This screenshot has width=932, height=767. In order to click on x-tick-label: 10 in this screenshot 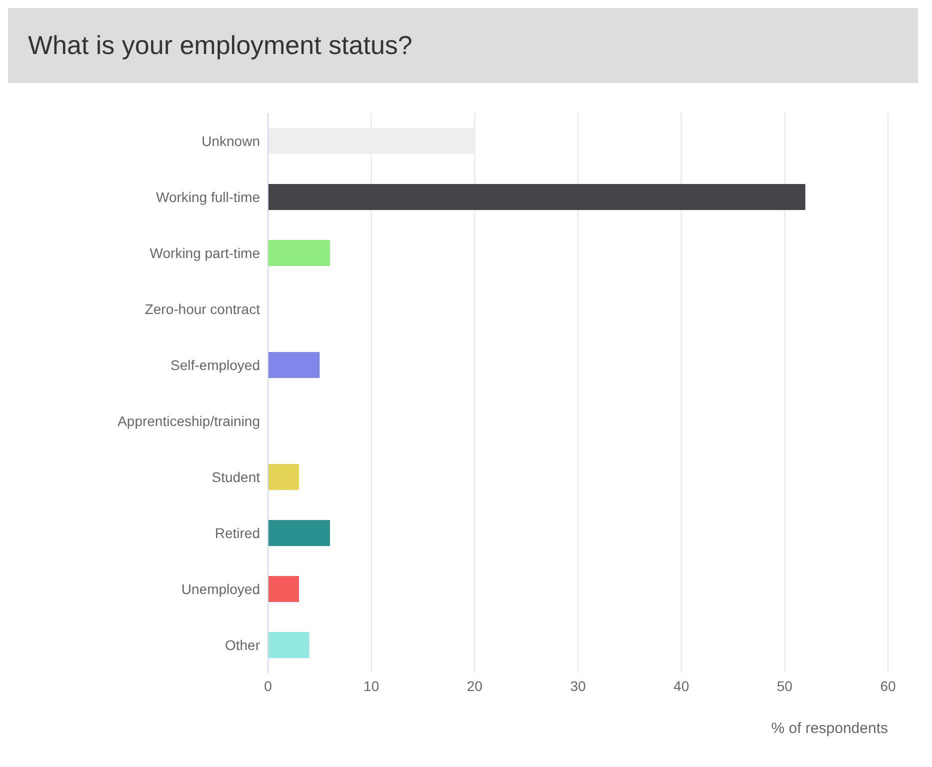, I will do `click(372, 686)`.